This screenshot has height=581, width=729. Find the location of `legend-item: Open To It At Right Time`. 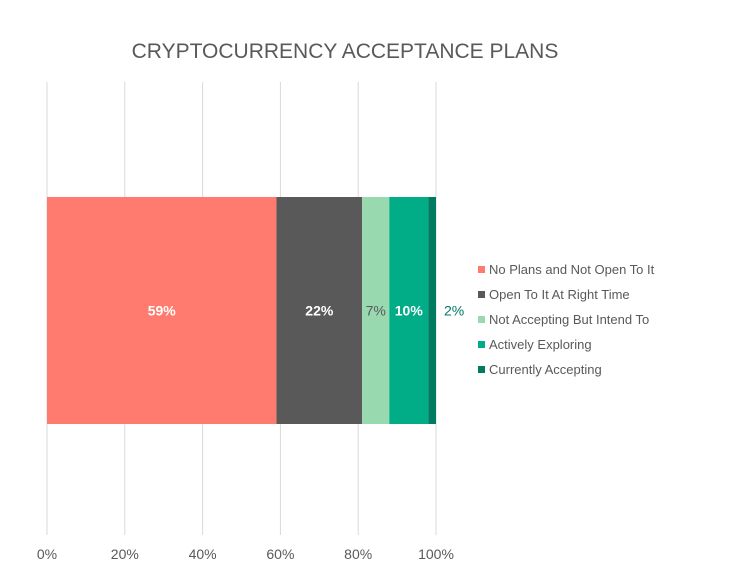

legend-item: Open To It At Right Time is located at coordinates (554, 294).